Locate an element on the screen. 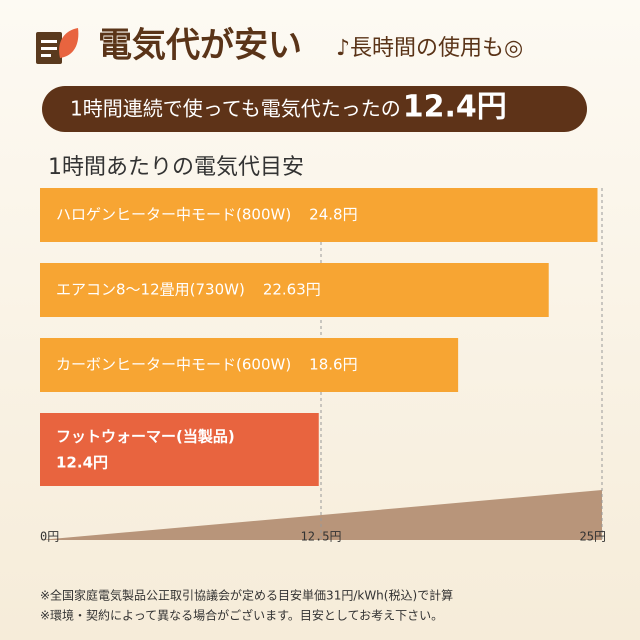 The image size is (640, 640). bar-label: エアコン8～12畳用(730W) is located at coordinates (150, 290).